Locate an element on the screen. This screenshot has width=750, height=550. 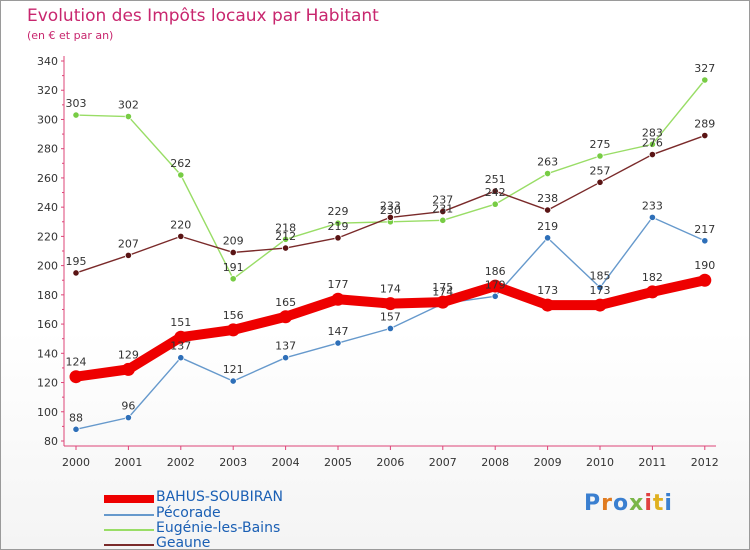
data-label: 173 is located at coordinates (547, 290).